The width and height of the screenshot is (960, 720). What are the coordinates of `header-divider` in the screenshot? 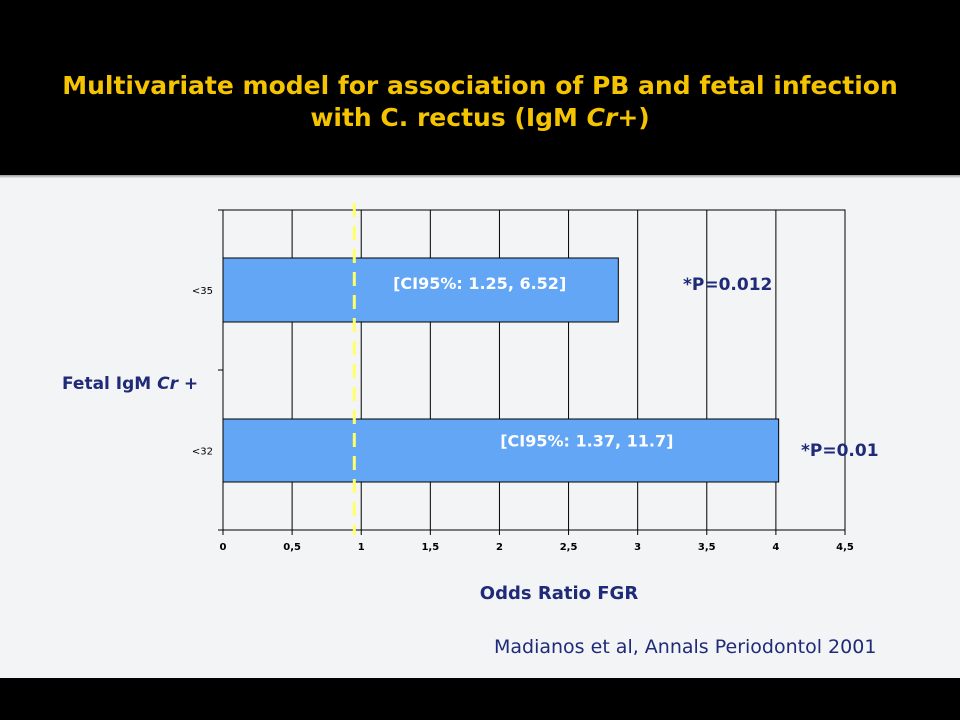 It's located at (480, 176).